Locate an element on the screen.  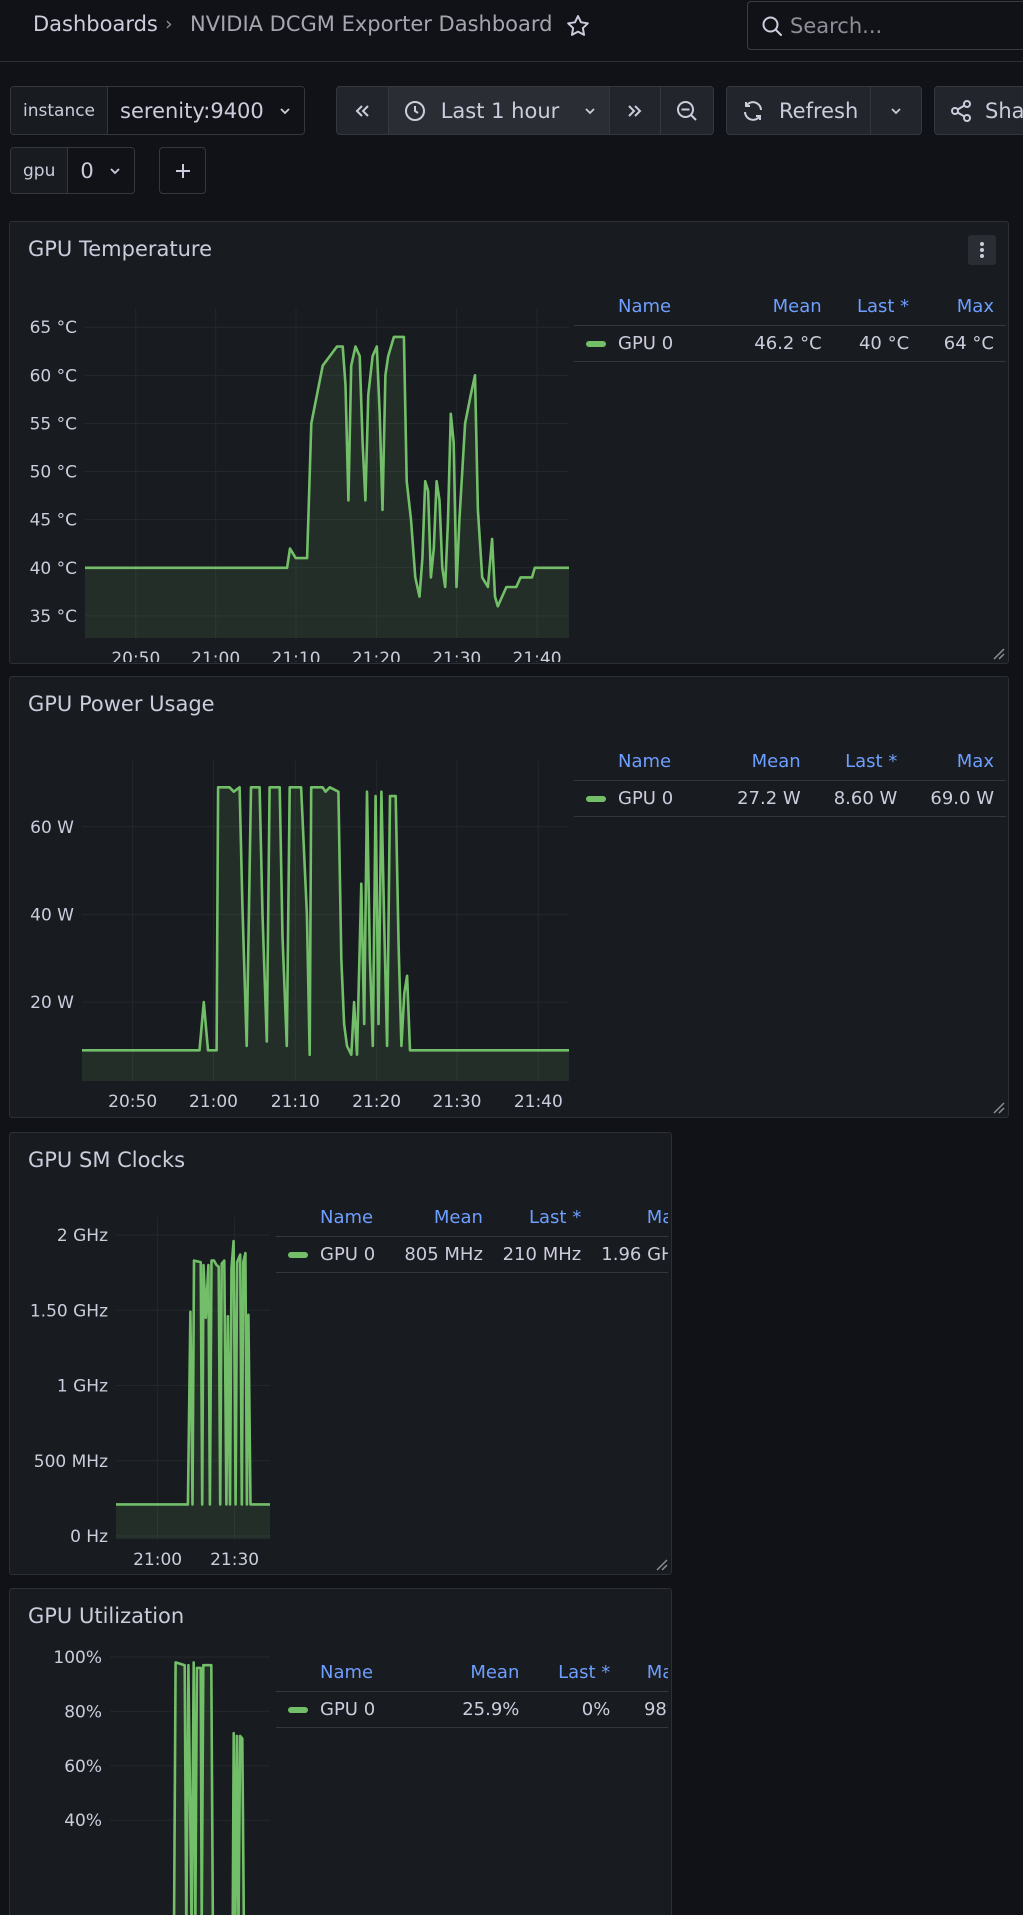
time-range-picker: Last 1 hour is located at coordinates (499, 110).